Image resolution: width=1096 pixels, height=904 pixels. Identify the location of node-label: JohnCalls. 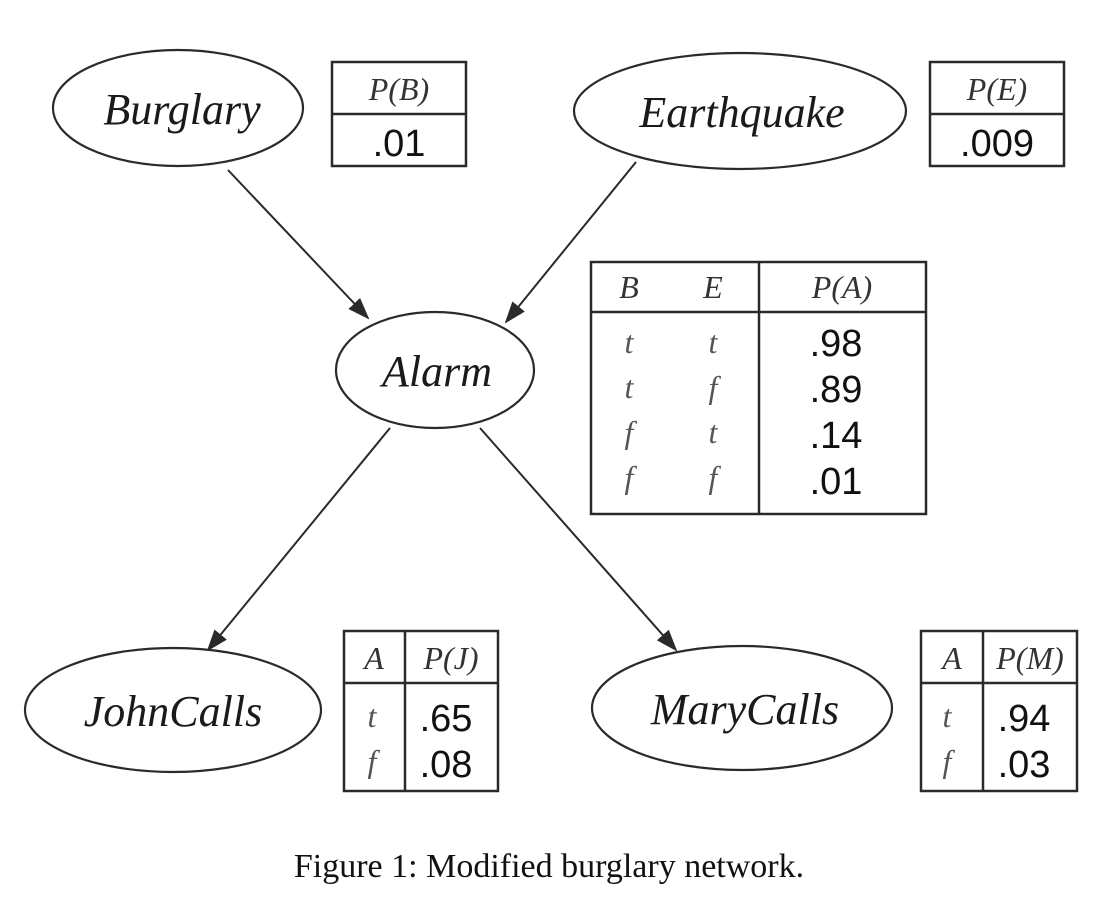
(173, 711).